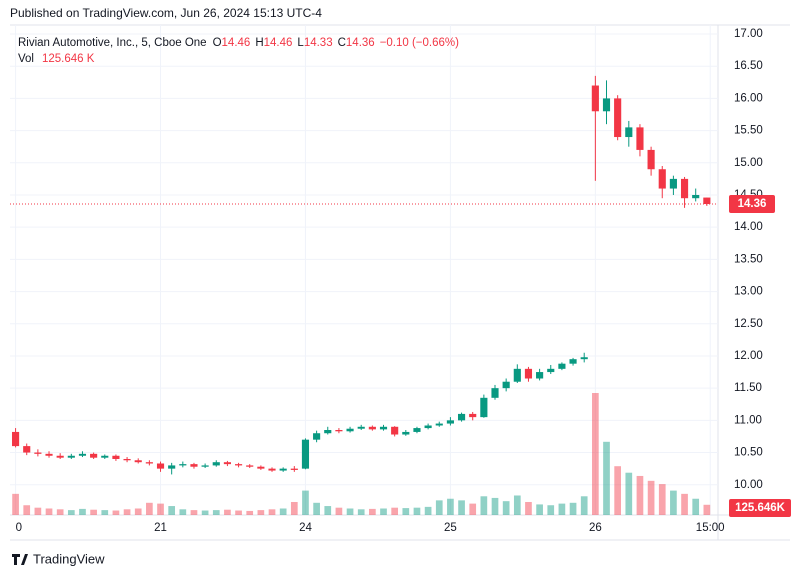  Describe the element at coordinates (58, 558) in the screenshot. I see `brand: TradingView` at that location.